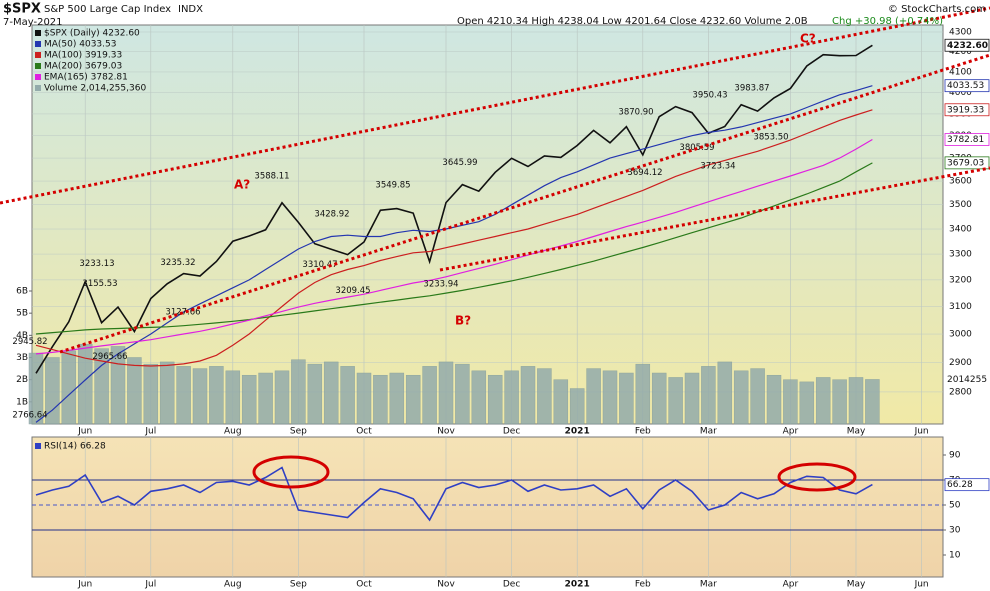 This screenshot has width=990, height=591. I want to click on price-annotation: 3694.12, so click(644, 173).